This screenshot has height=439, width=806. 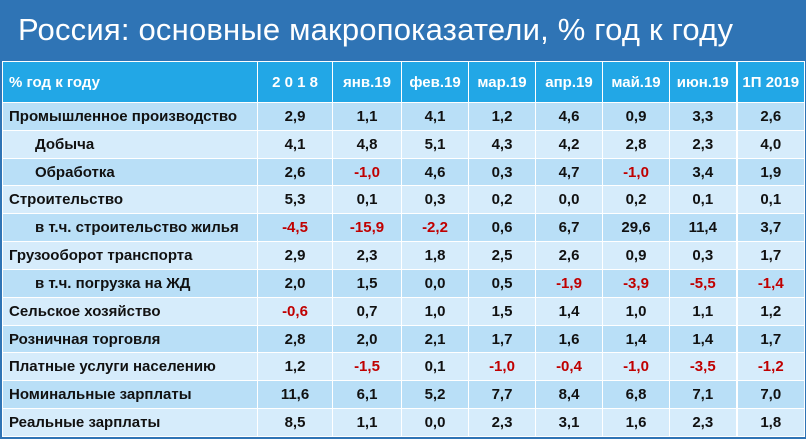 I want to click on table-cell: -1,5, so click(x=367, y=367).